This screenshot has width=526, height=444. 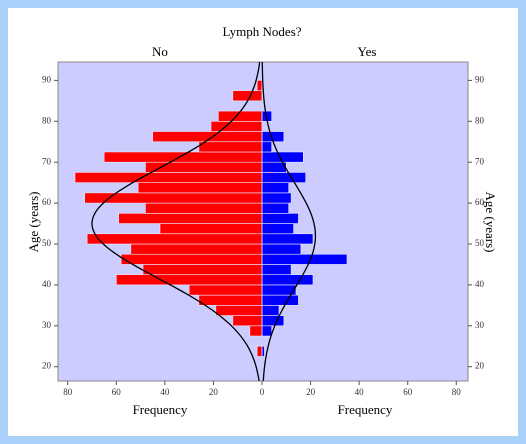 What do you see at coordinates (367, 51) in the screenshot?
I see `panel-title: Yes` at bounding box center [367, 51].